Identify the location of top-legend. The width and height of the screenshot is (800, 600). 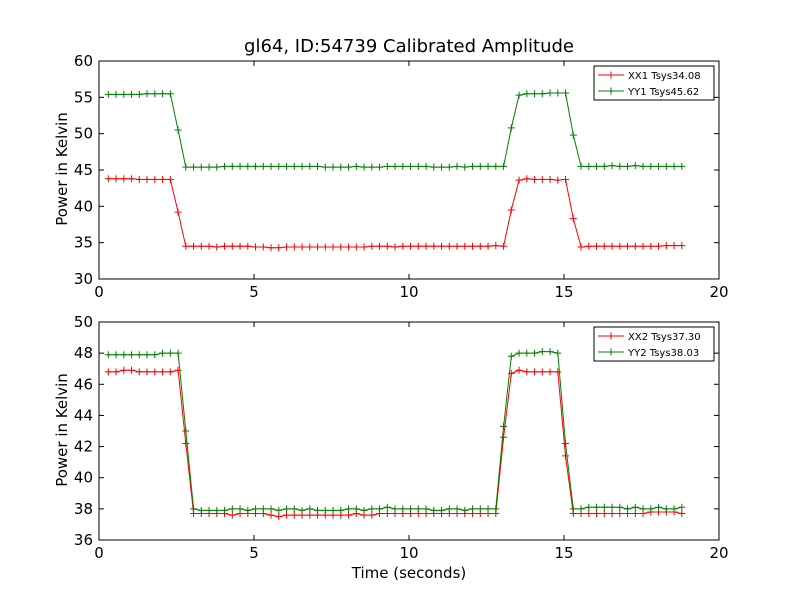
(654, 83).